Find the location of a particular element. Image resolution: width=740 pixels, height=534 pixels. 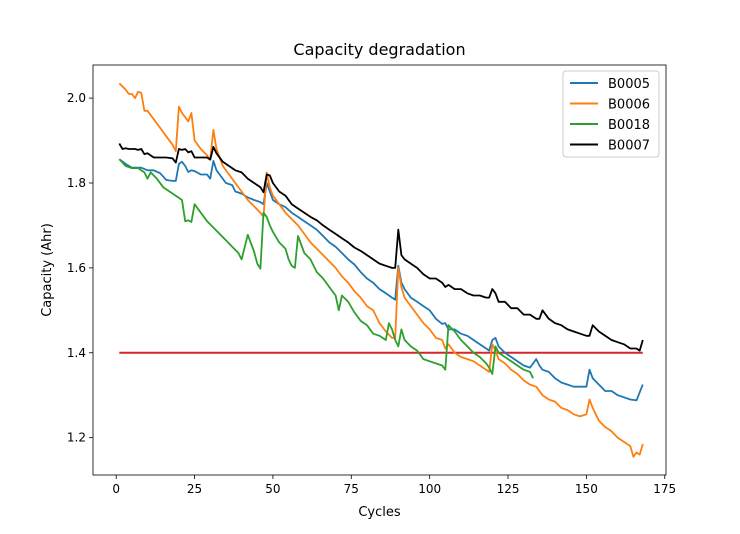

x-tick-label: 50 is located at coordinates (272, 489).